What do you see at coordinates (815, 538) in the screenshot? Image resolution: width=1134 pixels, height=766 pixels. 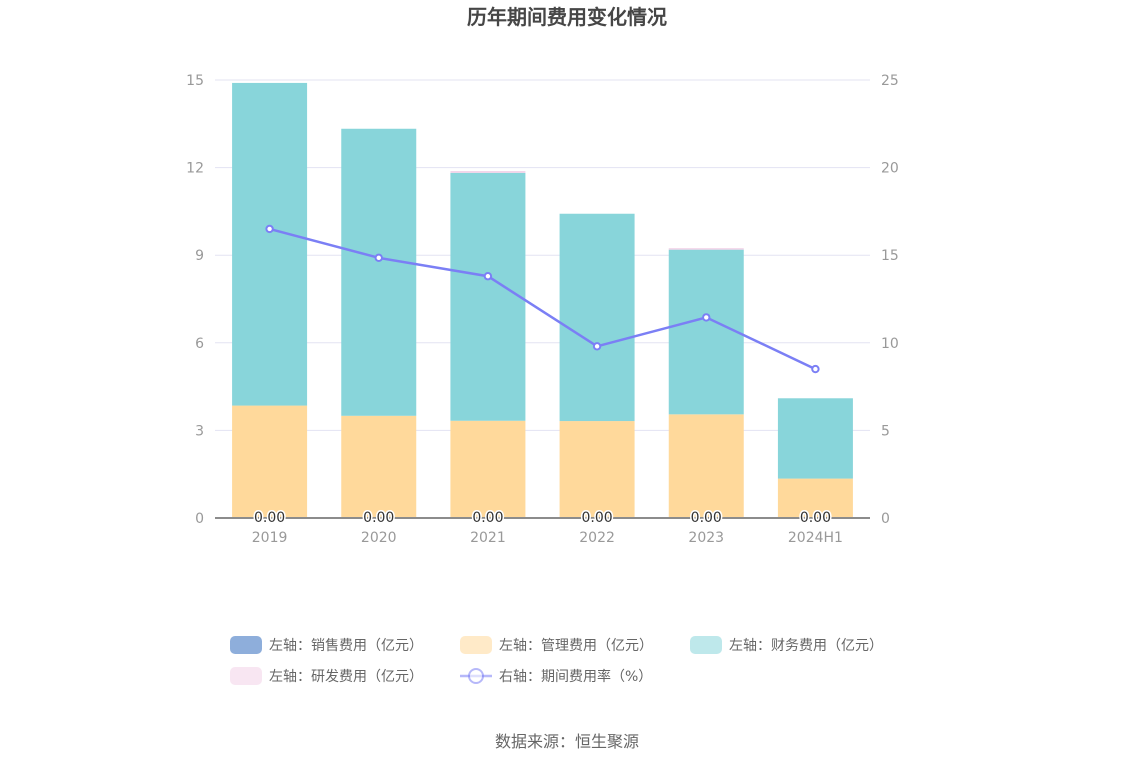 I see `x-axis-tick-label: 2024H1` at bounding box center [815, 538].